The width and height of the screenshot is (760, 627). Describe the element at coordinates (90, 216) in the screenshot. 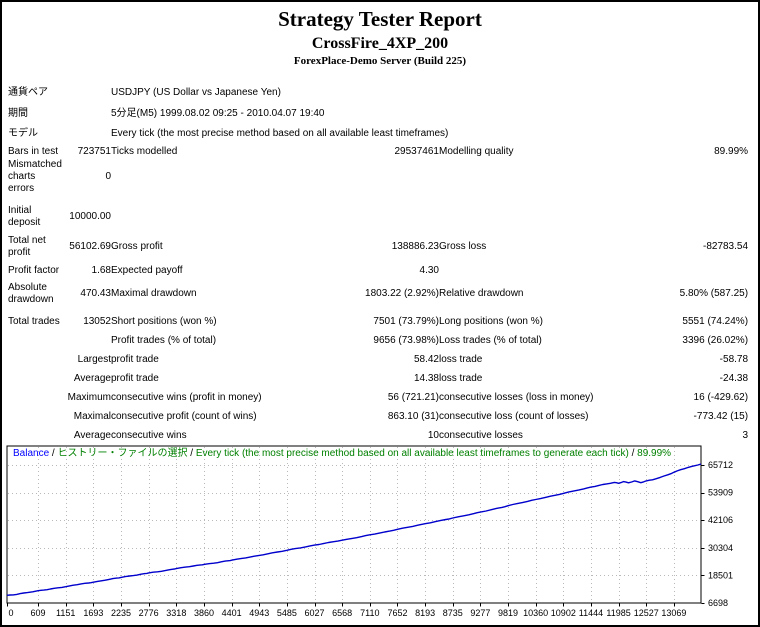

I see `stat-value: 10000.00` at that location.